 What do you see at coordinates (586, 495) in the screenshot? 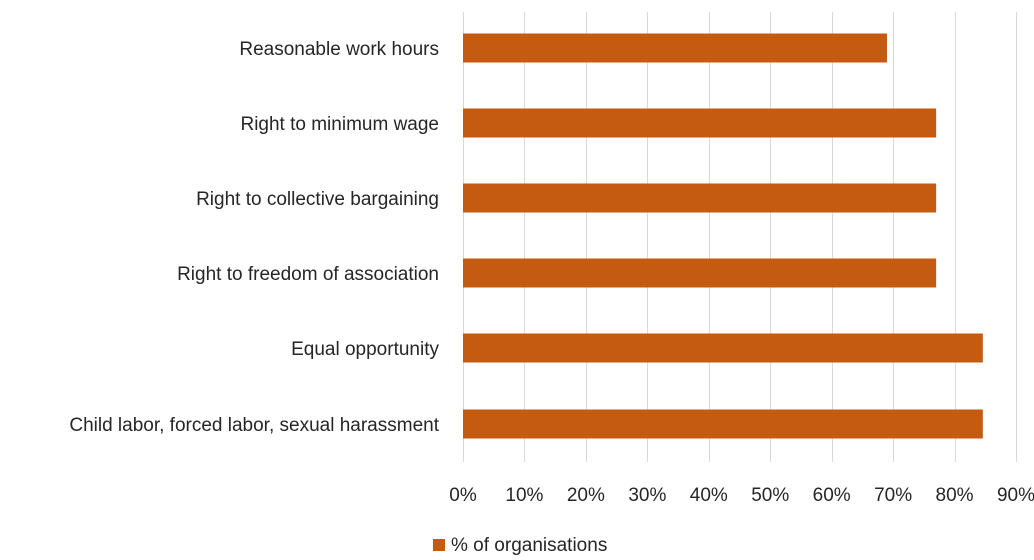
I see `x-tick-label: 20%` at bounding box center [586, 495].